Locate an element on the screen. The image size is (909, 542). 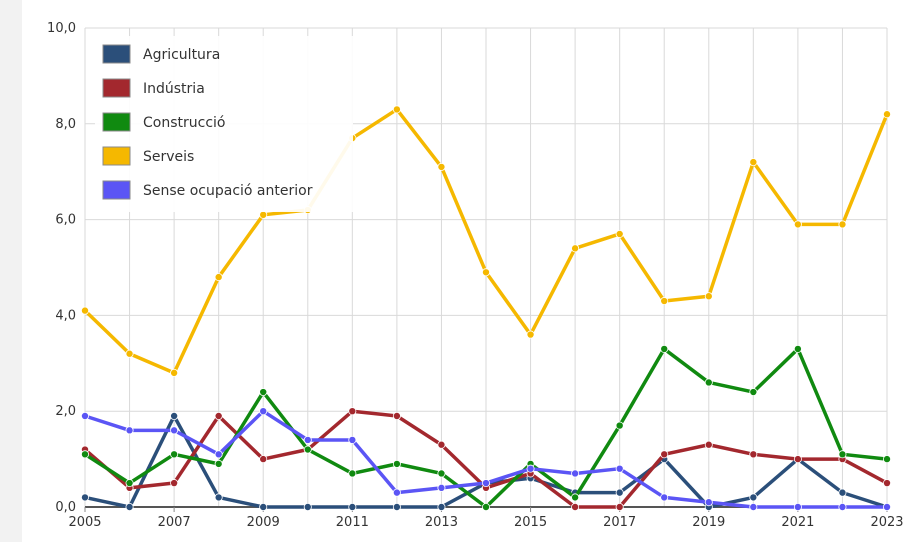
y-tick-label: 8,0 is located at coordinates (65, 124).